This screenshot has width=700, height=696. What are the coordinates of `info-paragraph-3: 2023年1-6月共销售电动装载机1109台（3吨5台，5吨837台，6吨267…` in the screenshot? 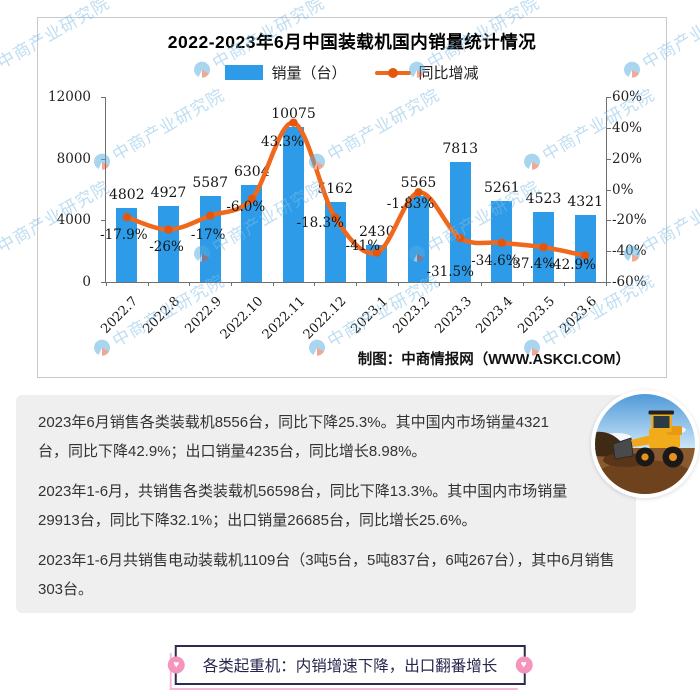 It's located at (326, 575).